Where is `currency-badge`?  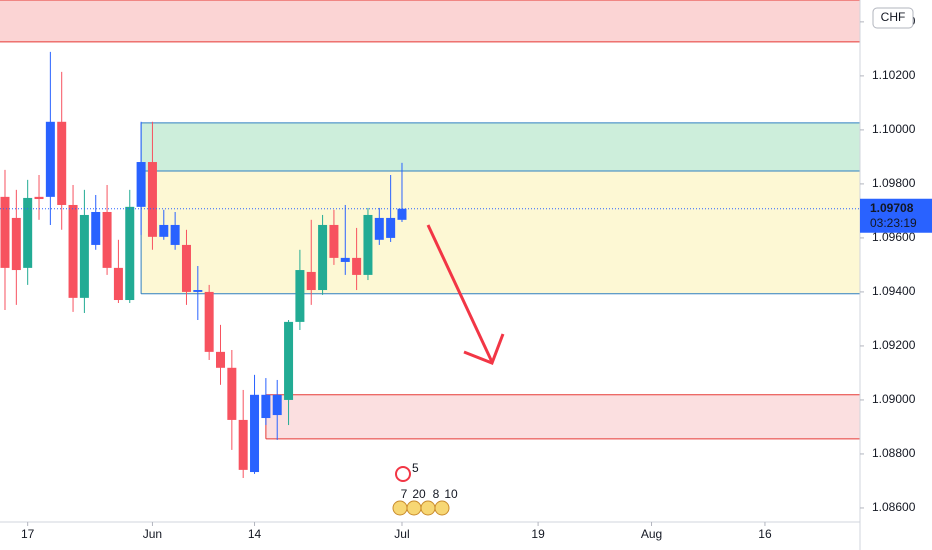 currency-badge is located at coordinates (893, 18).